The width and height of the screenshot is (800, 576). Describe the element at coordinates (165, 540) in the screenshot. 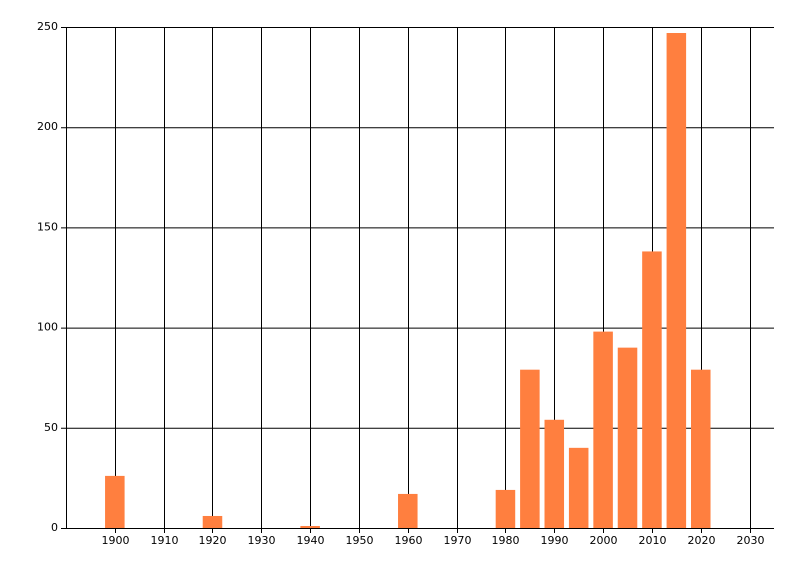

I see `x-tick-label: 1910` at that location.